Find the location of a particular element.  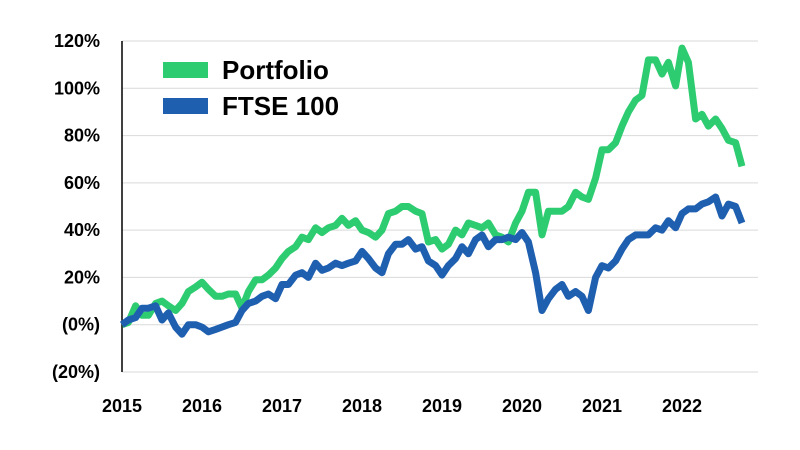

y-tick-label: 120% is located at coordinates (77, 41).